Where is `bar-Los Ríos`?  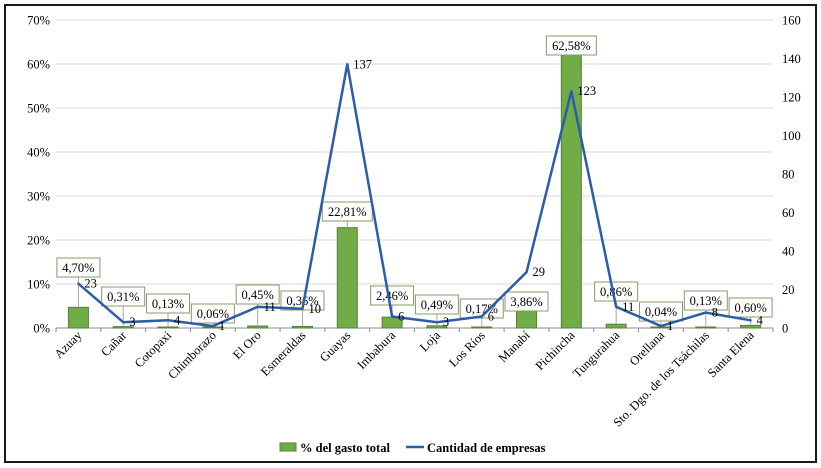
bar-Los Ríos is located at coordinates (482, 327).